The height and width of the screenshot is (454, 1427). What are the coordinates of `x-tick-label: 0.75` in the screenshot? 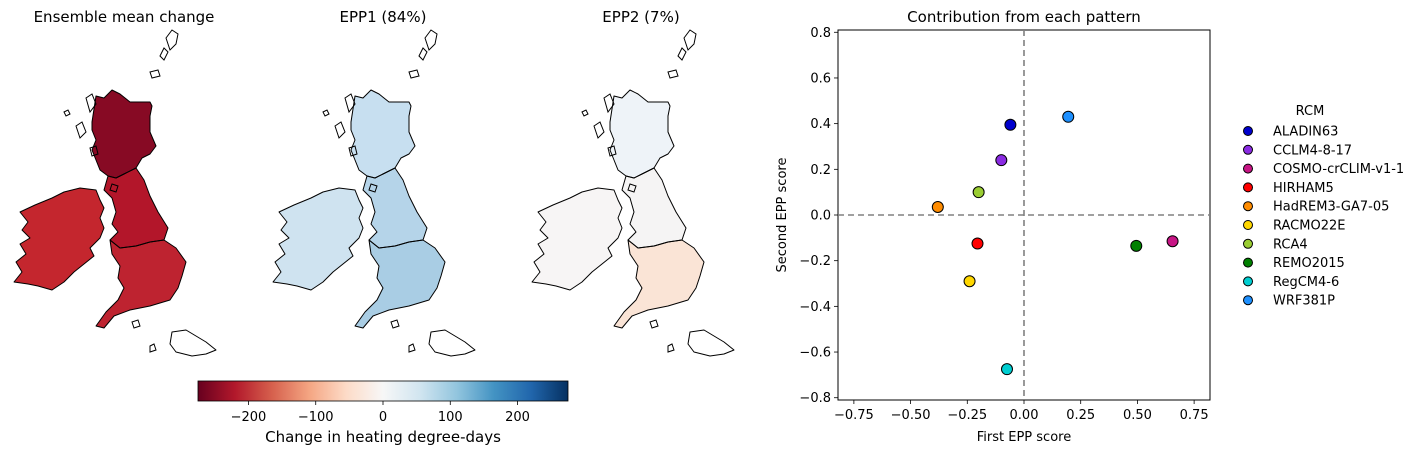 It's located at (1194, 415).